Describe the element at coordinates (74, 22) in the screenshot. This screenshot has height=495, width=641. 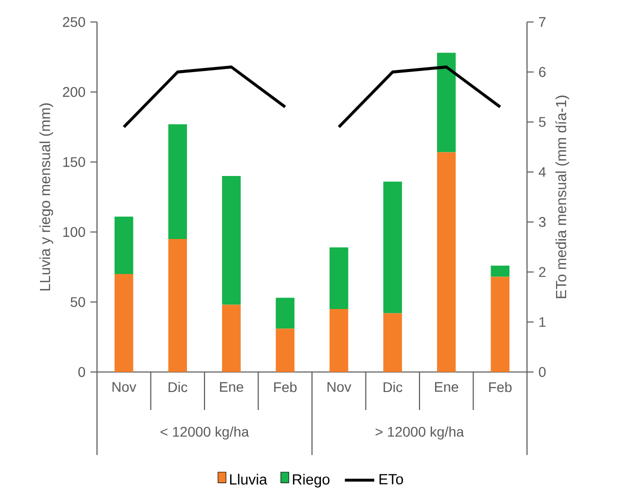
I see `y-tick-label: 250` at that location.